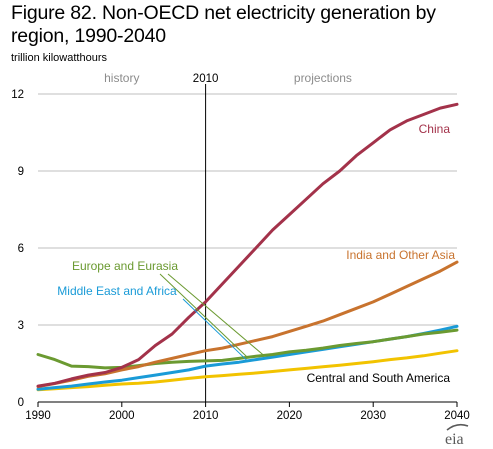 The image size is (493, 449). I want to click on x-tick-label: 2020, so click(290, 416).